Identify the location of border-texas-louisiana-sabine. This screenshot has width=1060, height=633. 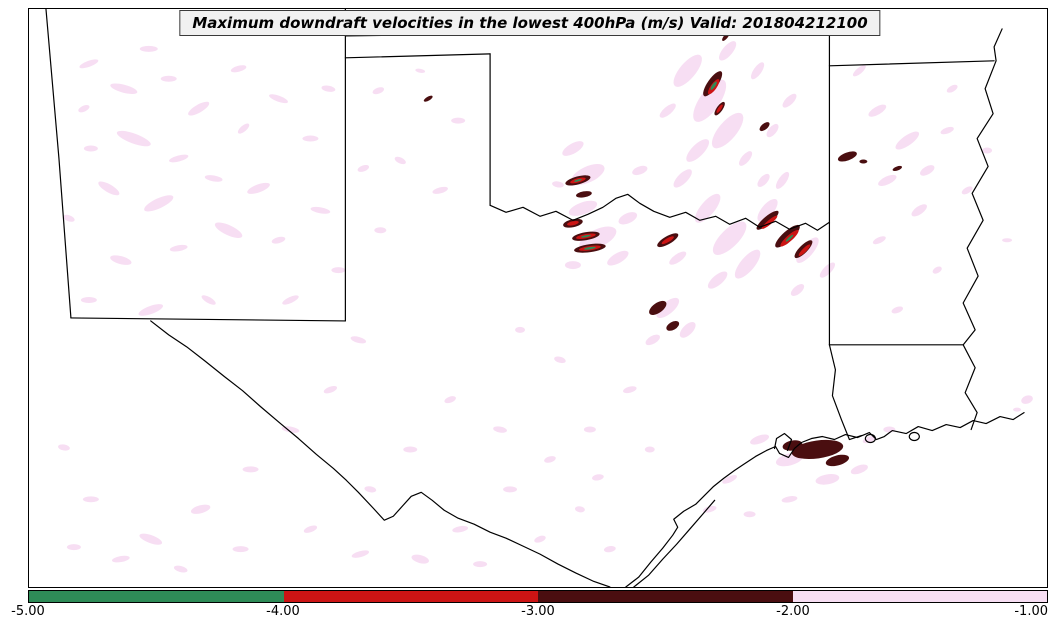
(845, 392).